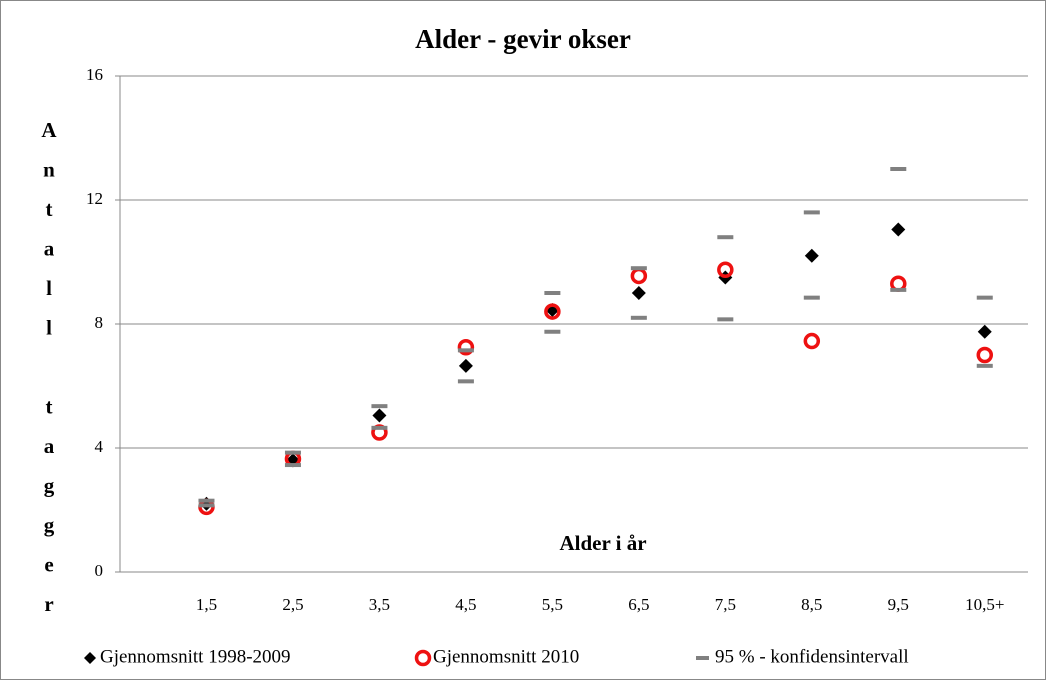 The width and height of the screenshot is (1046, 680). What do you see at coordinates (99, 322) in the screenshot?
I see `y-tick-label: 8` at bounding box center [99, 322].